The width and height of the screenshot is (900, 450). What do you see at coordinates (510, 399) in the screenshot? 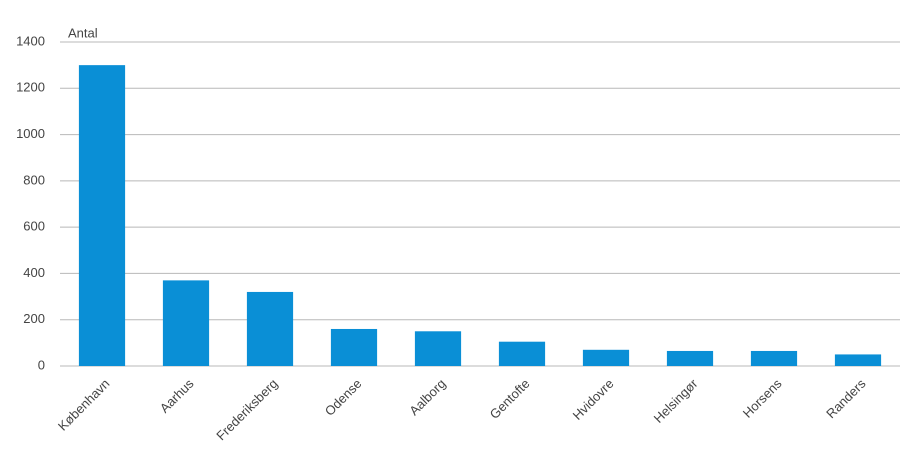
I see `x-tick-label: Gentofte` at bounding box center [510, 399].